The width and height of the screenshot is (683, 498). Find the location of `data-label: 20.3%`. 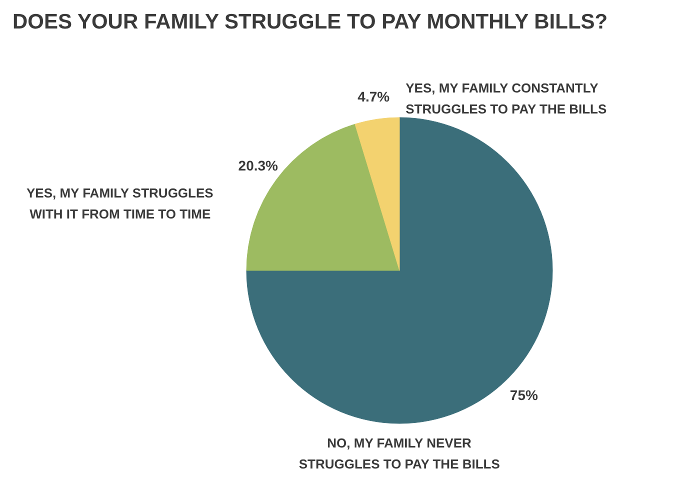

data-label: 20.3% is located at coordinates (258, 166).